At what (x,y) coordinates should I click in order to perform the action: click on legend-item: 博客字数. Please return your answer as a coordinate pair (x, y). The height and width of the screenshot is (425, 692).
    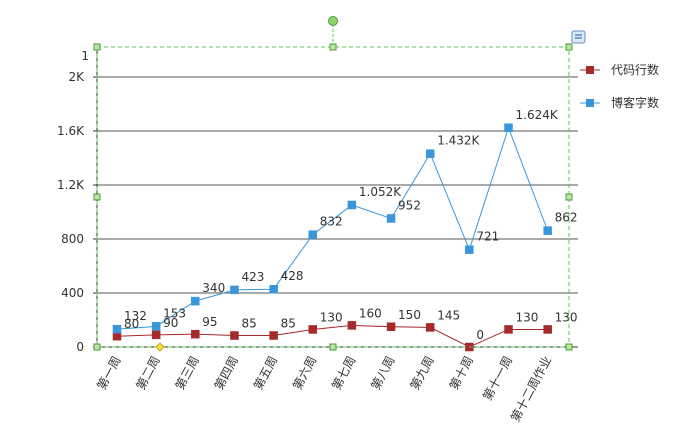
    Looking at the image, I should click on (619, 102).